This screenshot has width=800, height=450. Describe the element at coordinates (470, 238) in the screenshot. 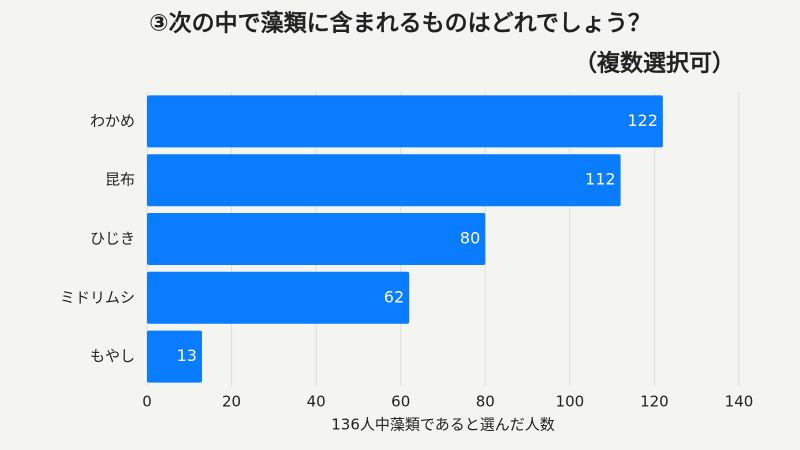

I see `value-label: 80` at that location.